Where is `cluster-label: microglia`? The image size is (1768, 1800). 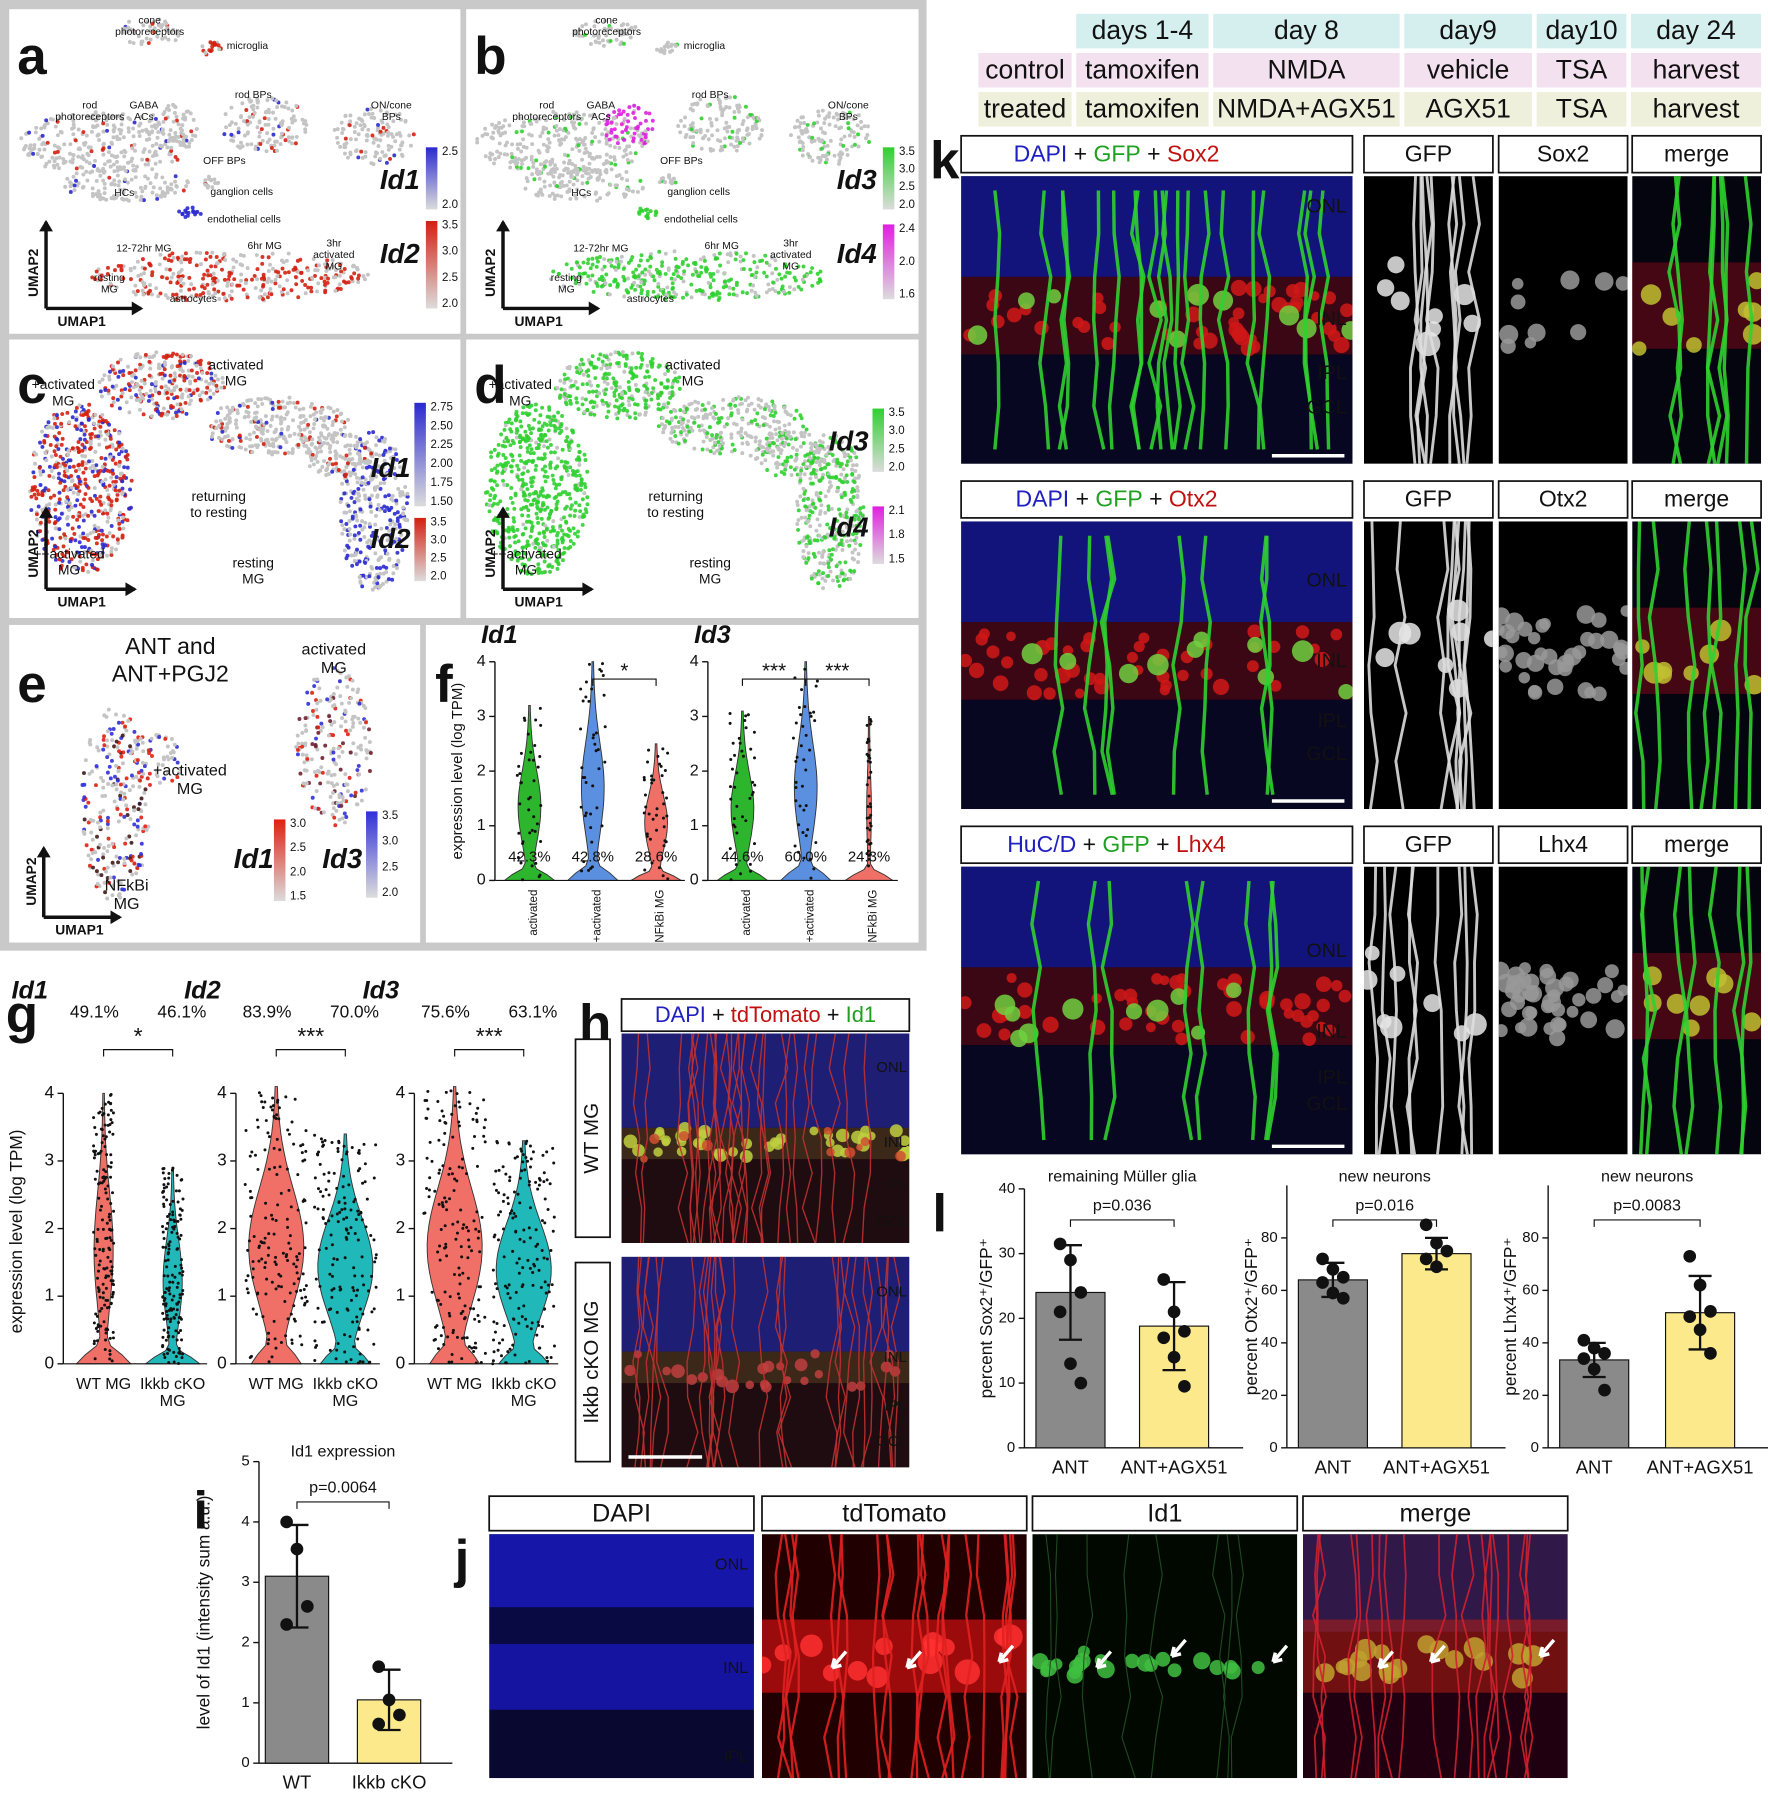
cluster-label: microglia is located at coordinates (248, 46).